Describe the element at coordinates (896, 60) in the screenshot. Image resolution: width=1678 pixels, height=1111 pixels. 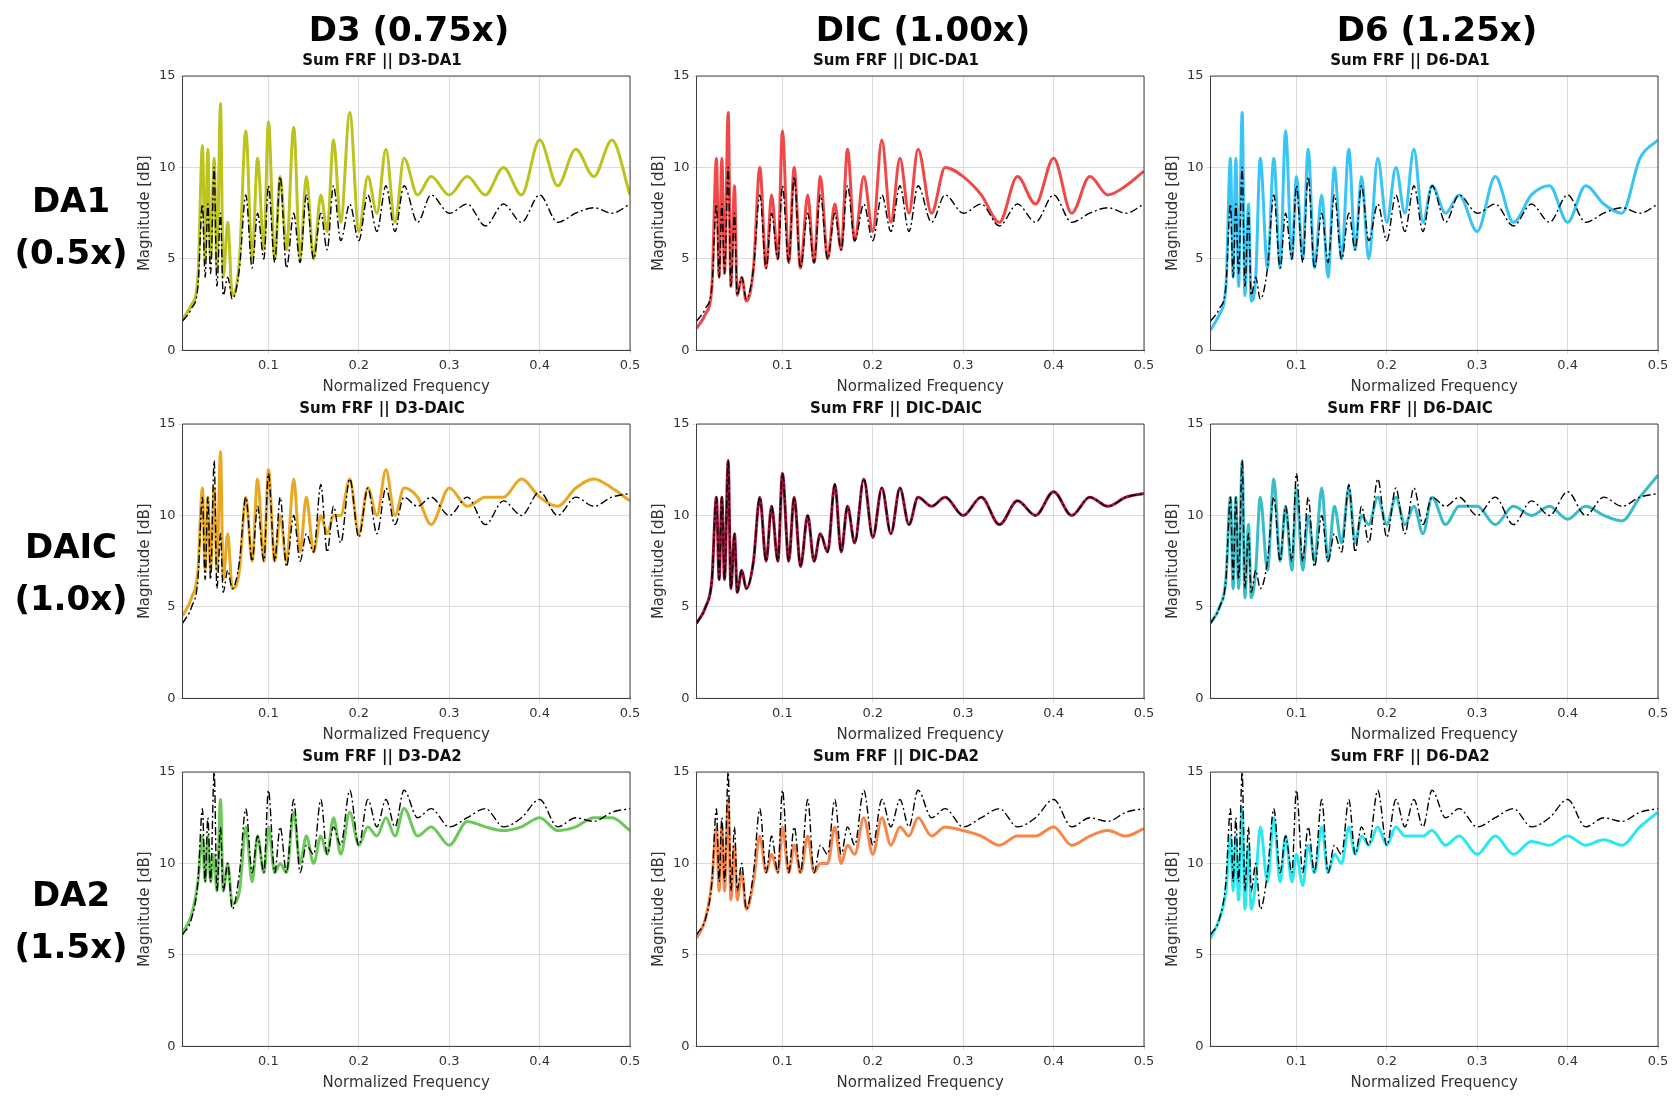
I see `chart-title: Sum FRF || DIC-DA1` at that location.